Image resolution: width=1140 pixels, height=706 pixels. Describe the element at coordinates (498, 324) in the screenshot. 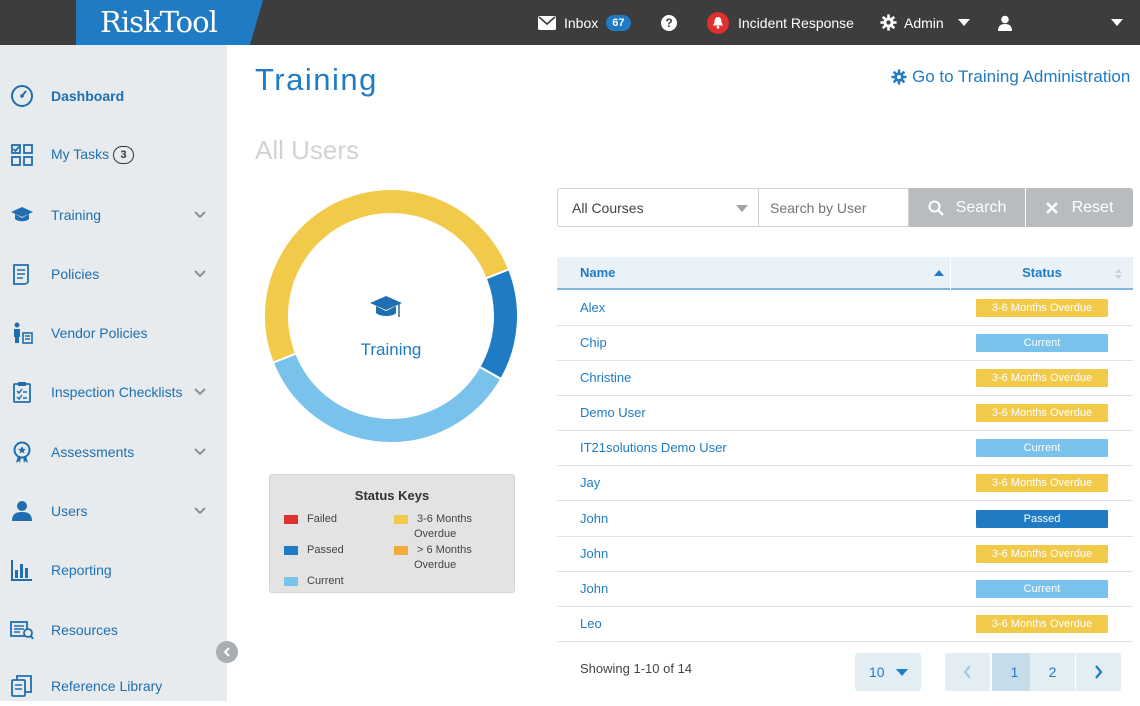

I see `donut-slice-passed` at that location.